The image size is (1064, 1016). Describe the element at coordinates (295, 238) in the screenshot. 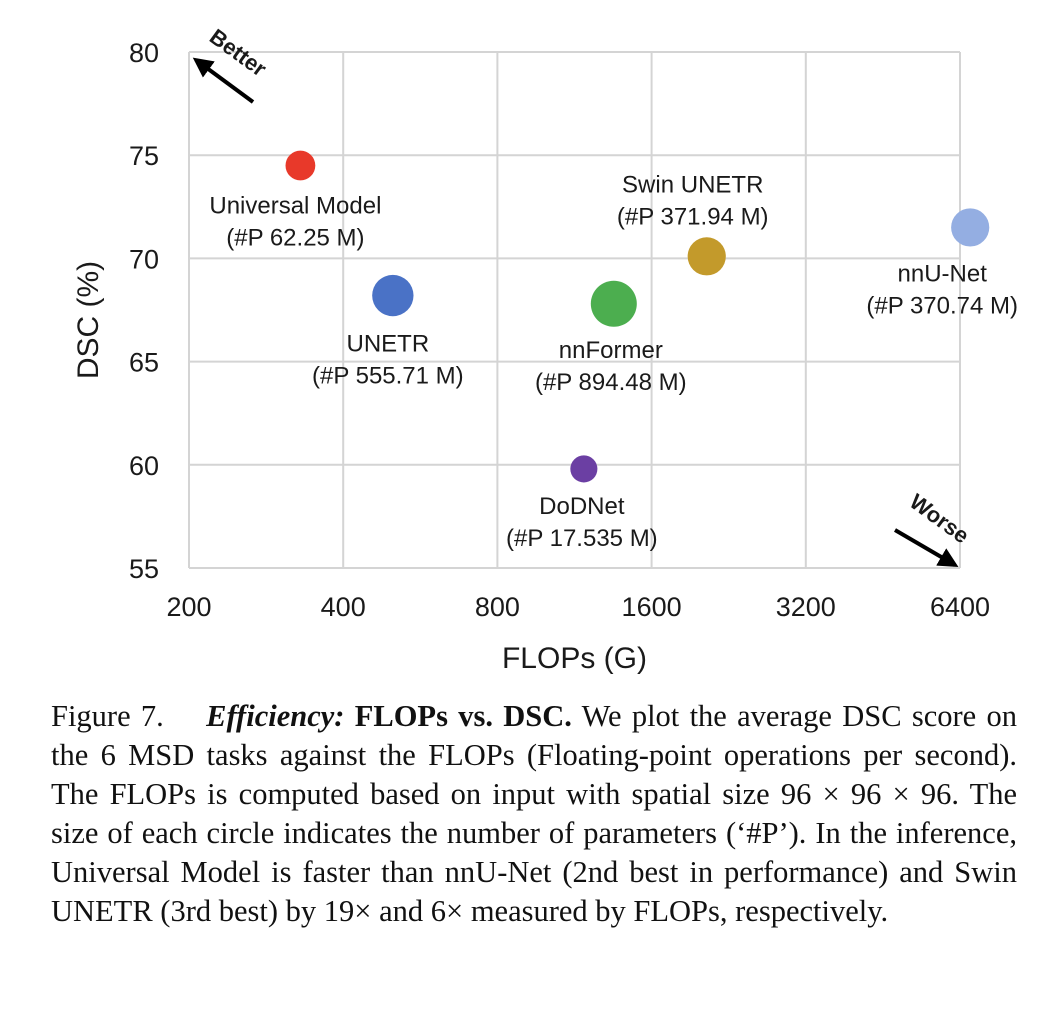

I see `bubble-params-universal-model: (#P 62.25 M)` at that location.